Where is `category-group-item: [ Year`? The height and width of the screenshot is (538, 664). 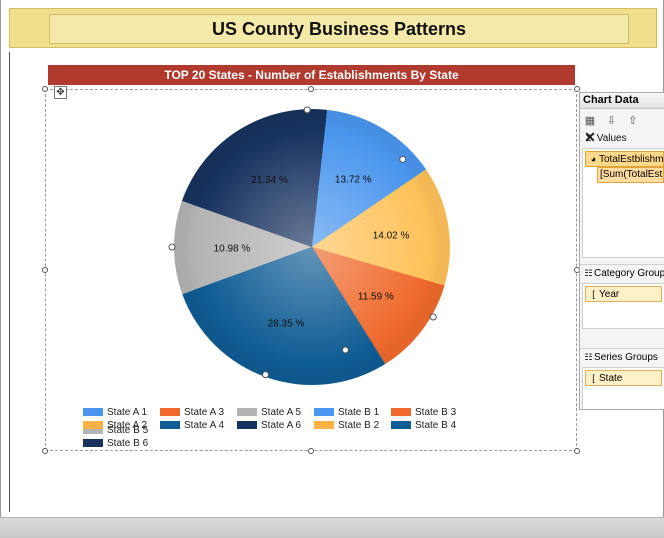
category-group-item: [ Year is located at coordinates (623, 294).